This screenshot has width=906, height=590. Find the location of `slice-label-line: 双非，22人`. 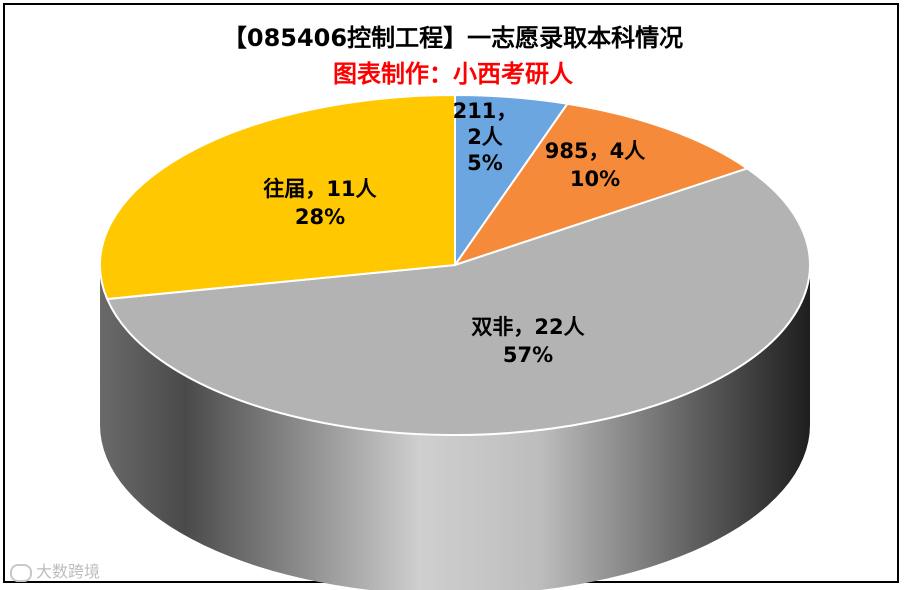

slice-label-line: 双非，22人 is located at coordinates (527, 327).